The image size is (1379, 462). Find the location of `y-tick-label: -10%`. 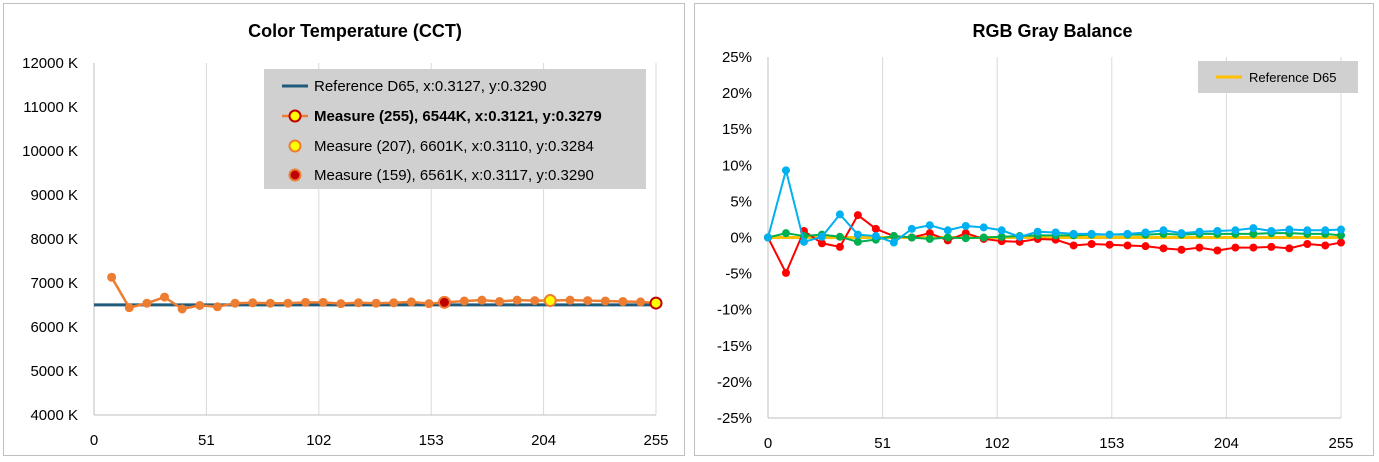

y-tick-label: -10% is located at coordinates (734, 310).